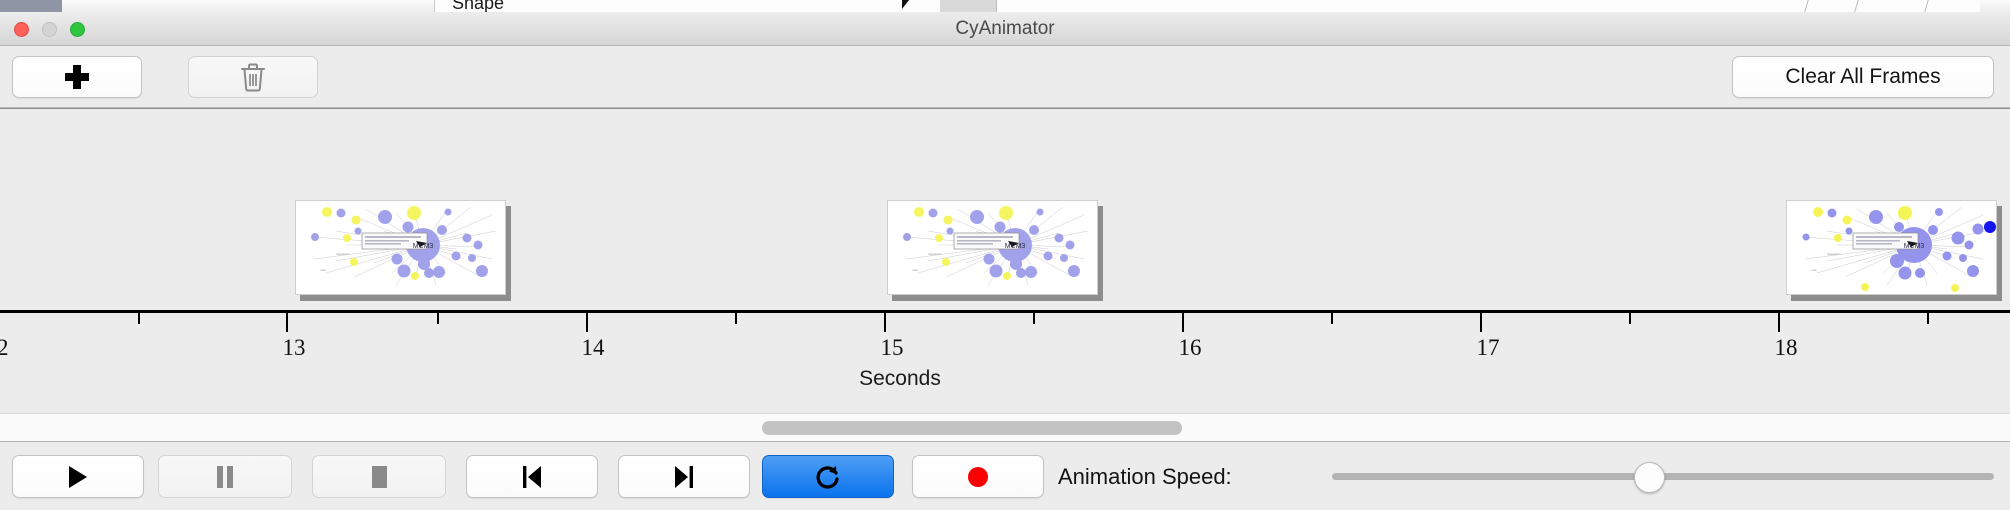  I want to click on clear-all-frames-label: Clear All Frames, so click(1863, 76).